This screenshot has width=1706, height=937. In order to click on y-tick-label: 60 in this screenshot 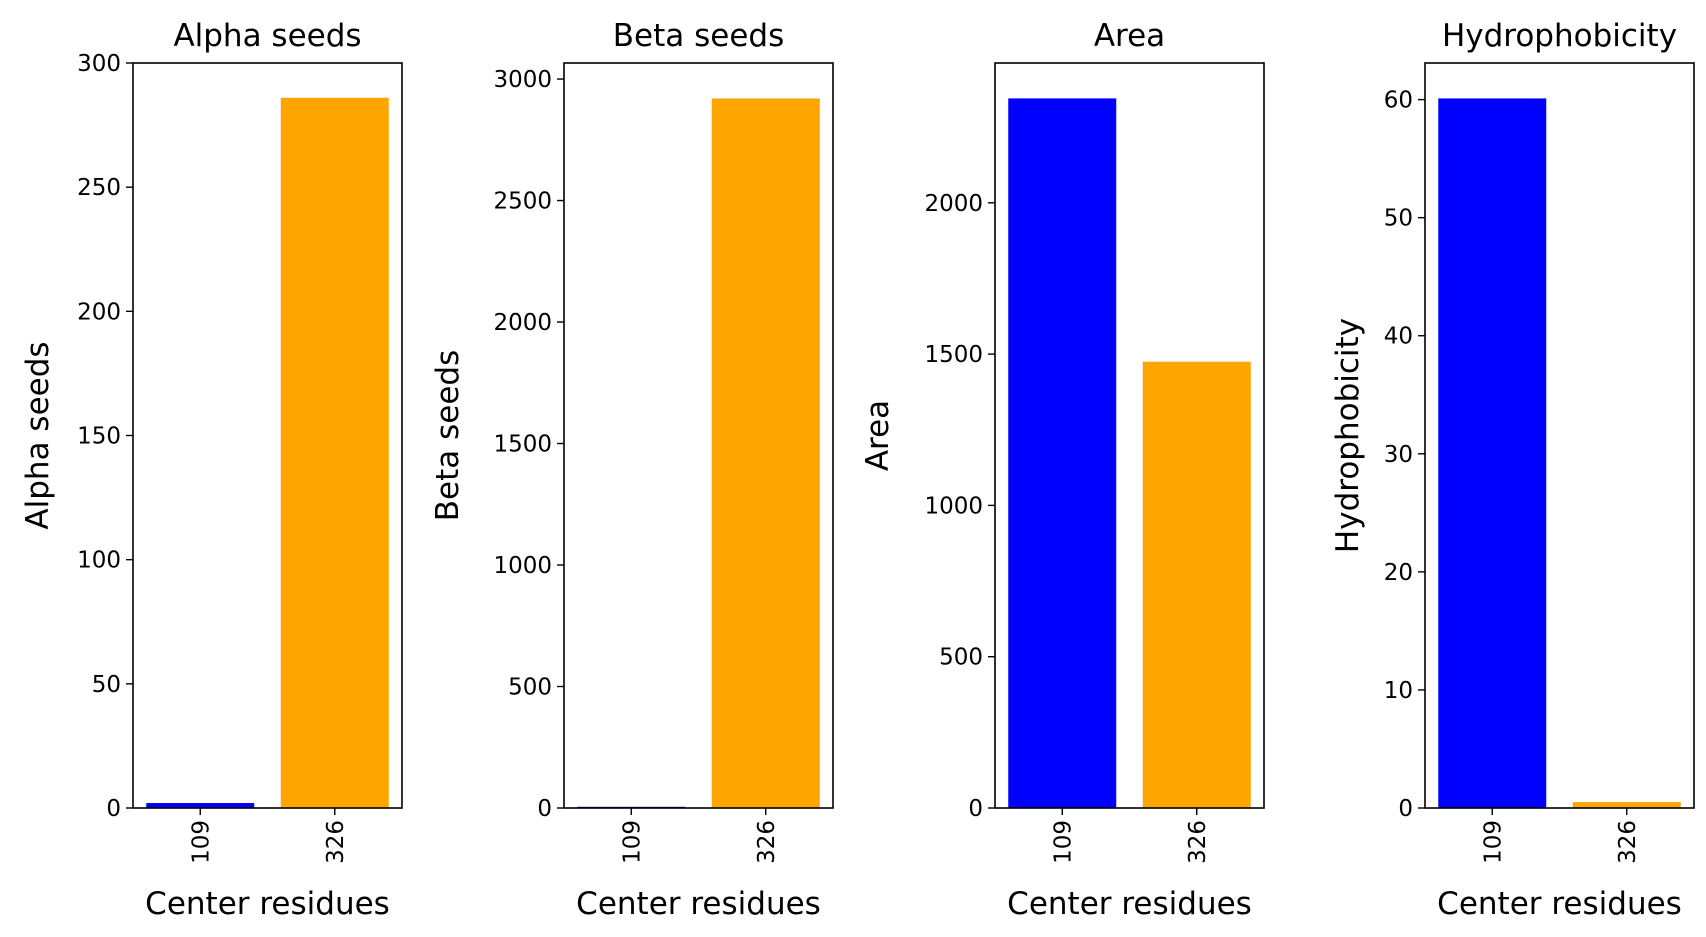, I will do `click(1398, 101)`.